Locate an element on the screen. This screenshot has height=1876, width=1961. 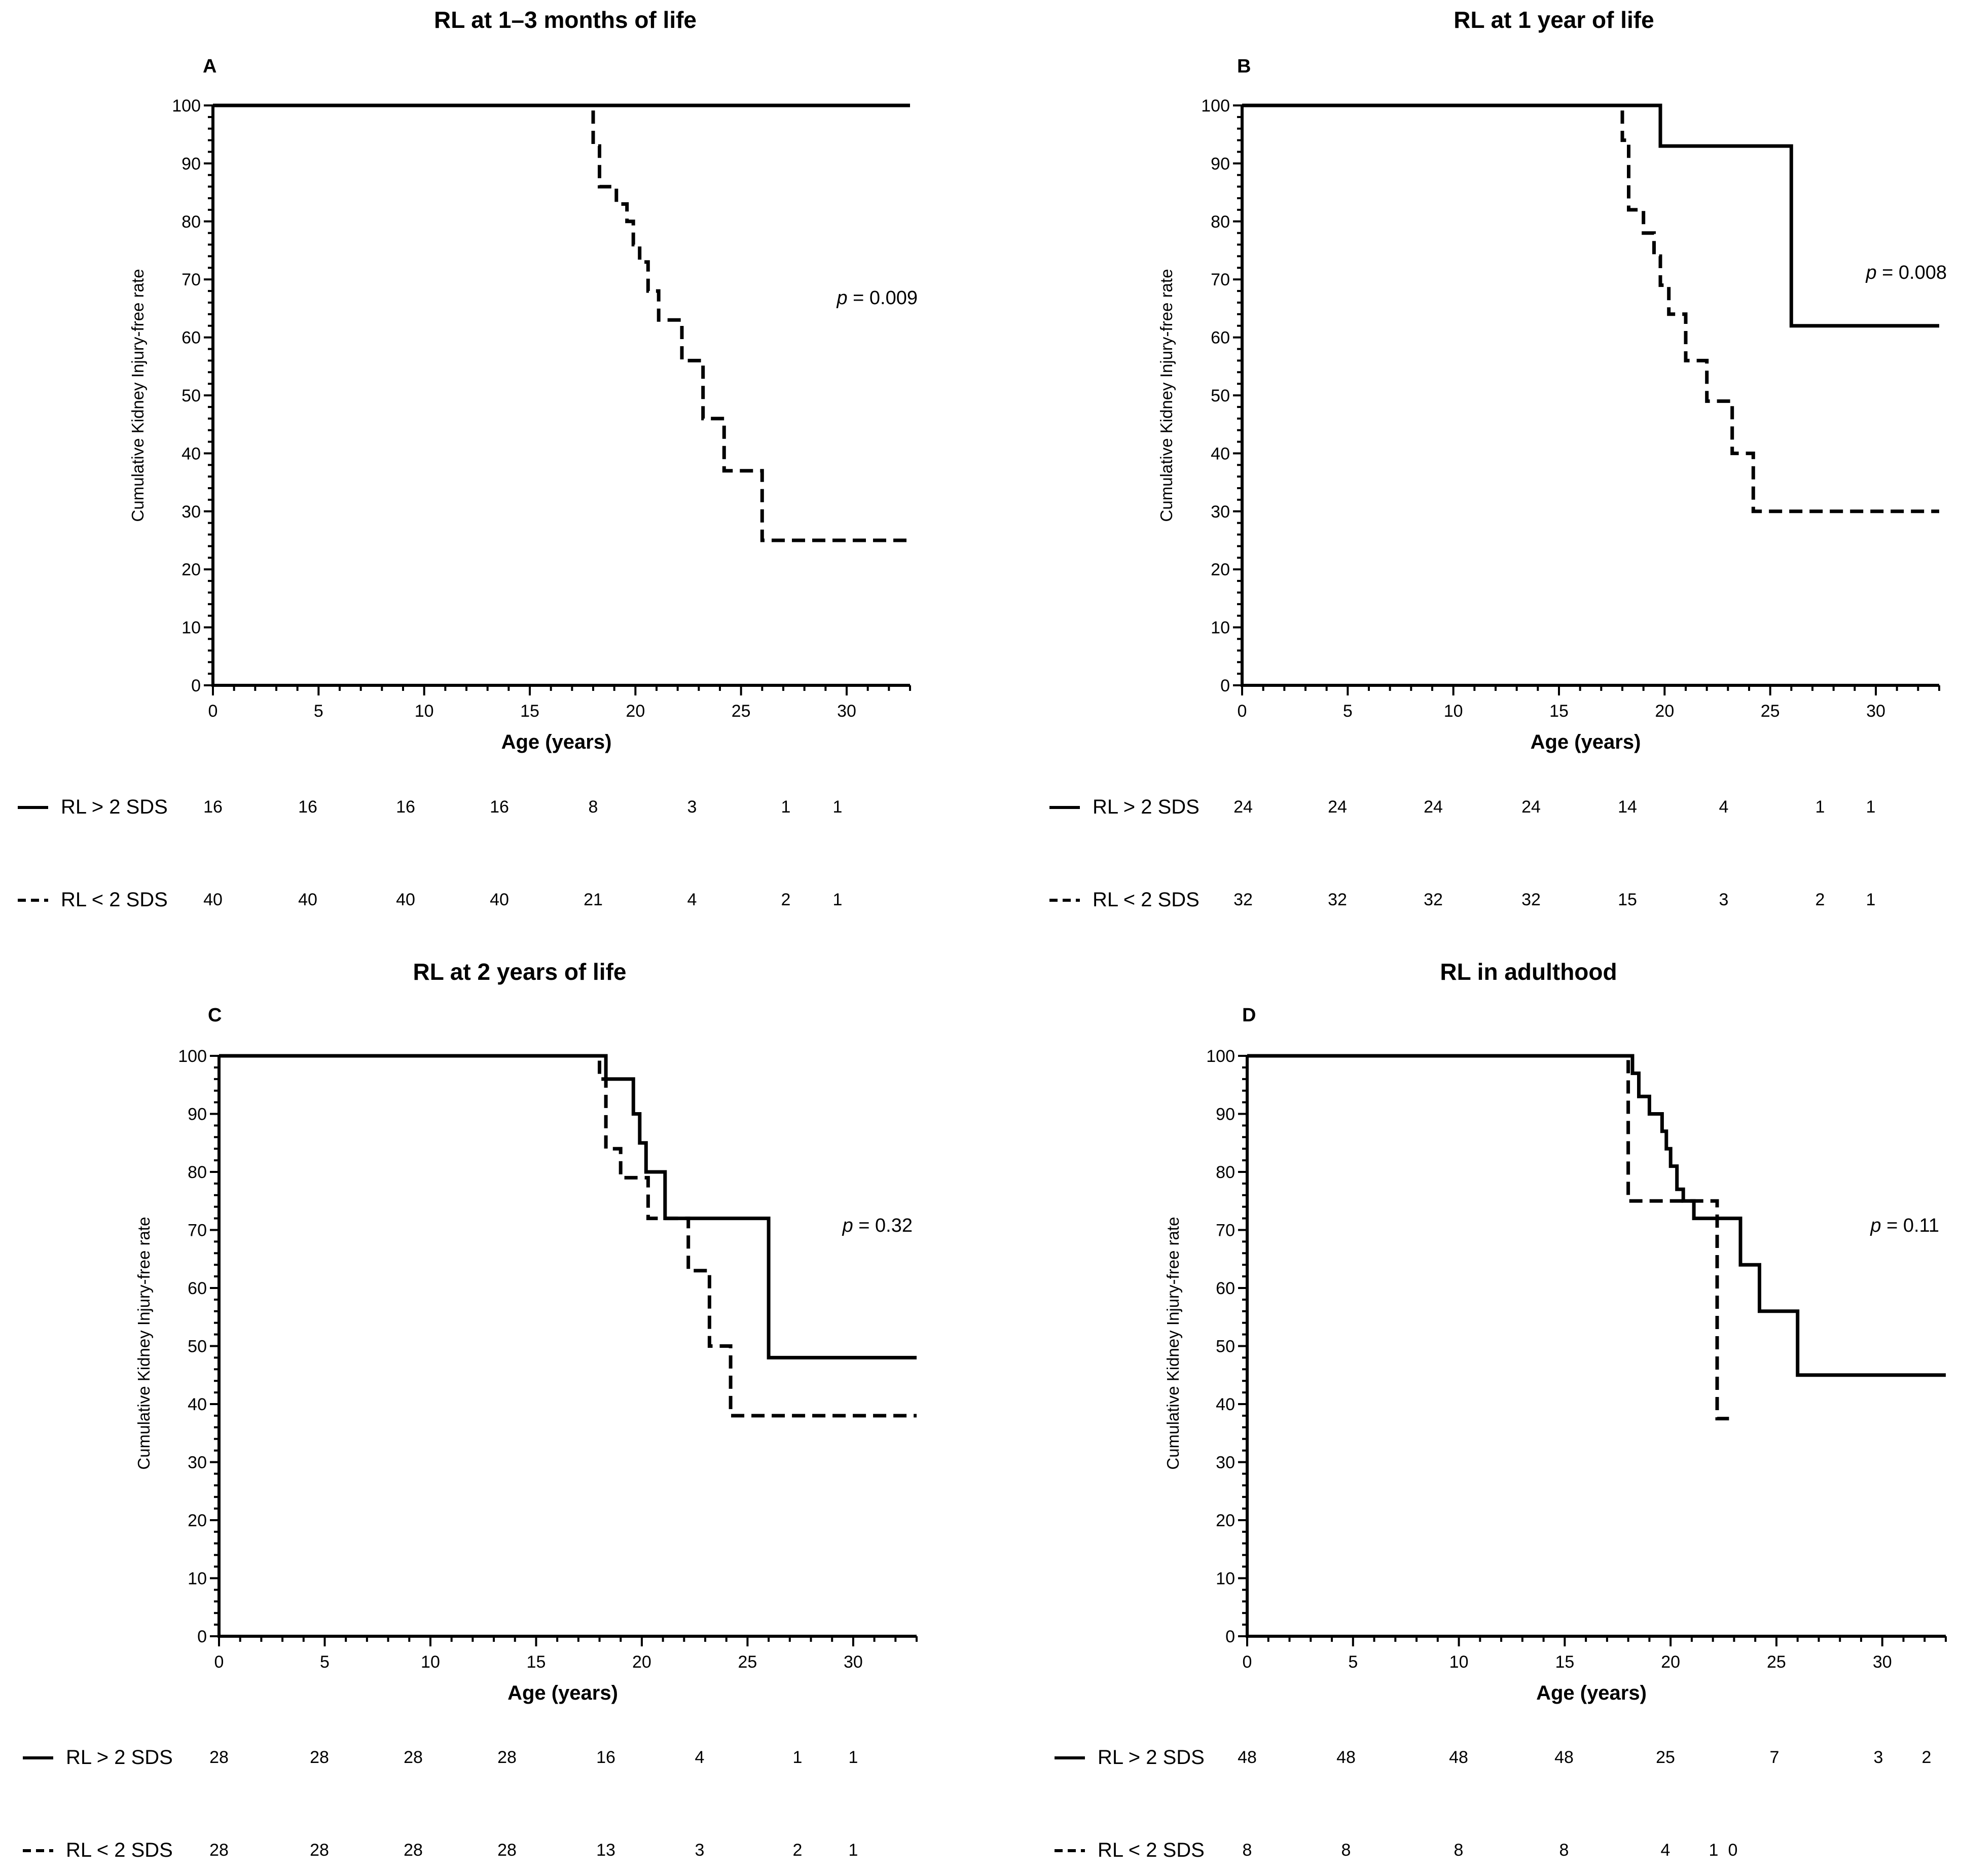
chart-title: RL at 1–3 months of life is located at coordinates (565, 20).